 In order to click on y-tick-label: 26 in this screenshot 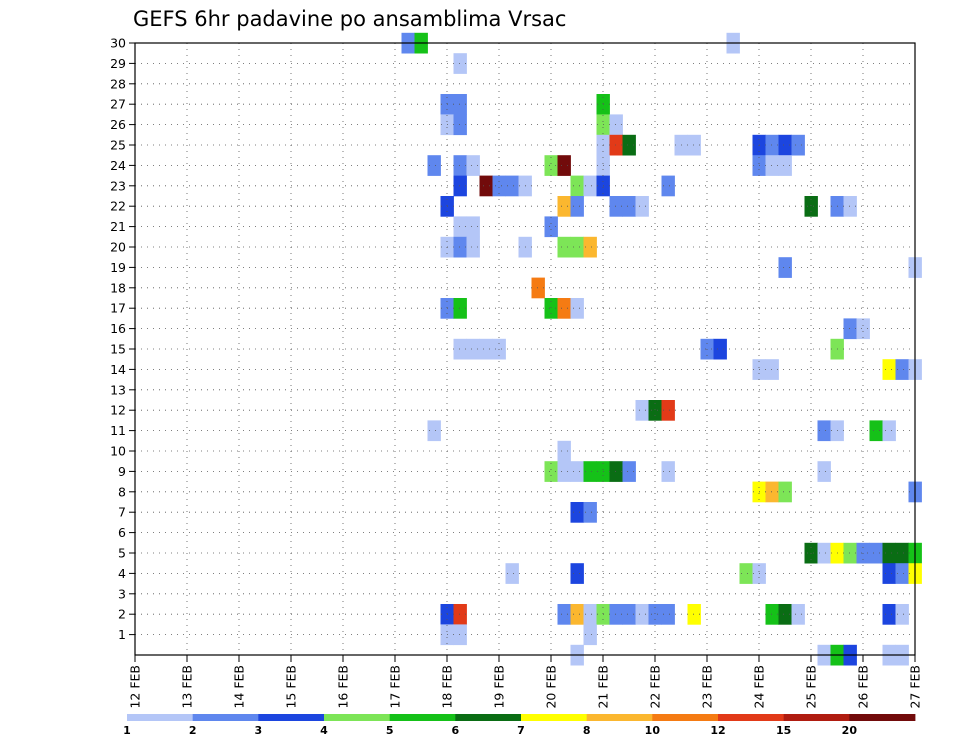, I will do `click(118, 124)`.